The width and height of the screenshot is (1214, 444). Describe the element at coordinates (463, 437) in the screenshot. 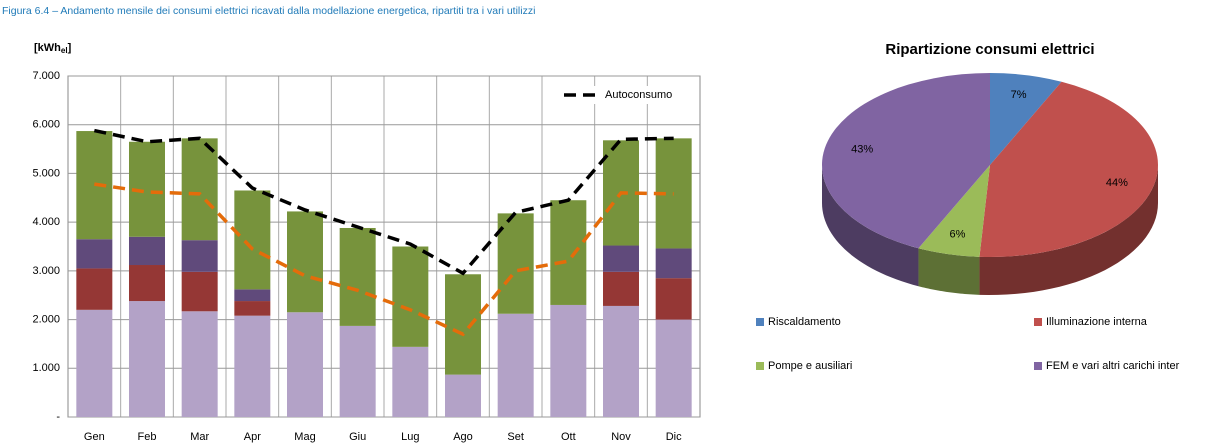

I see `x-tick-label: Ago` at that location.